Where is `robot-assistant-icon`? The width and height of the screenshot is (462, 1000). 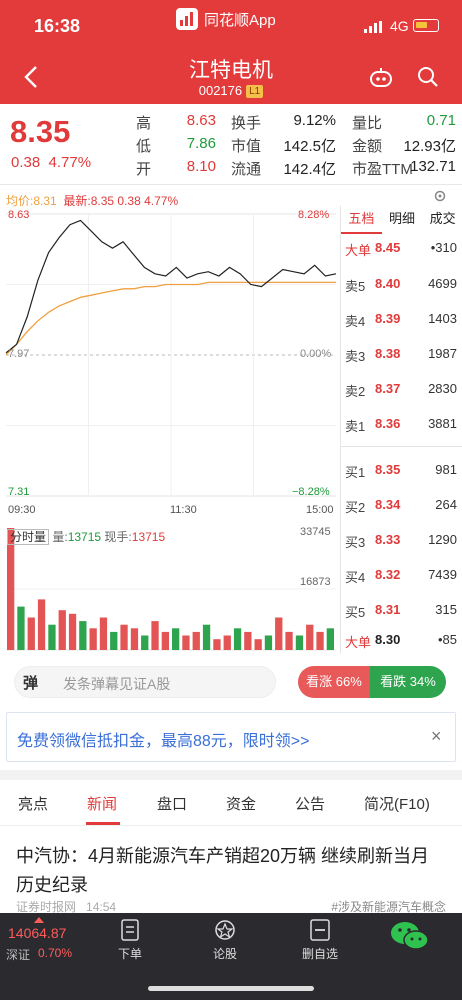
robot-assistant-icon is located at coordinates (381, 77).